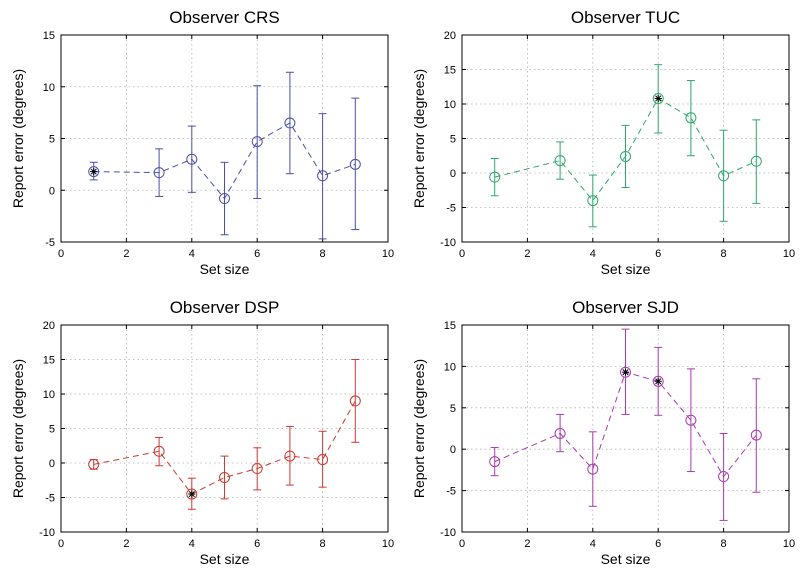 The width and height of the screenshot is (801, 581). Describe the element at coordinates (224, 17) in the screenshot. I see `chart-title: Observer CRS` at that location.